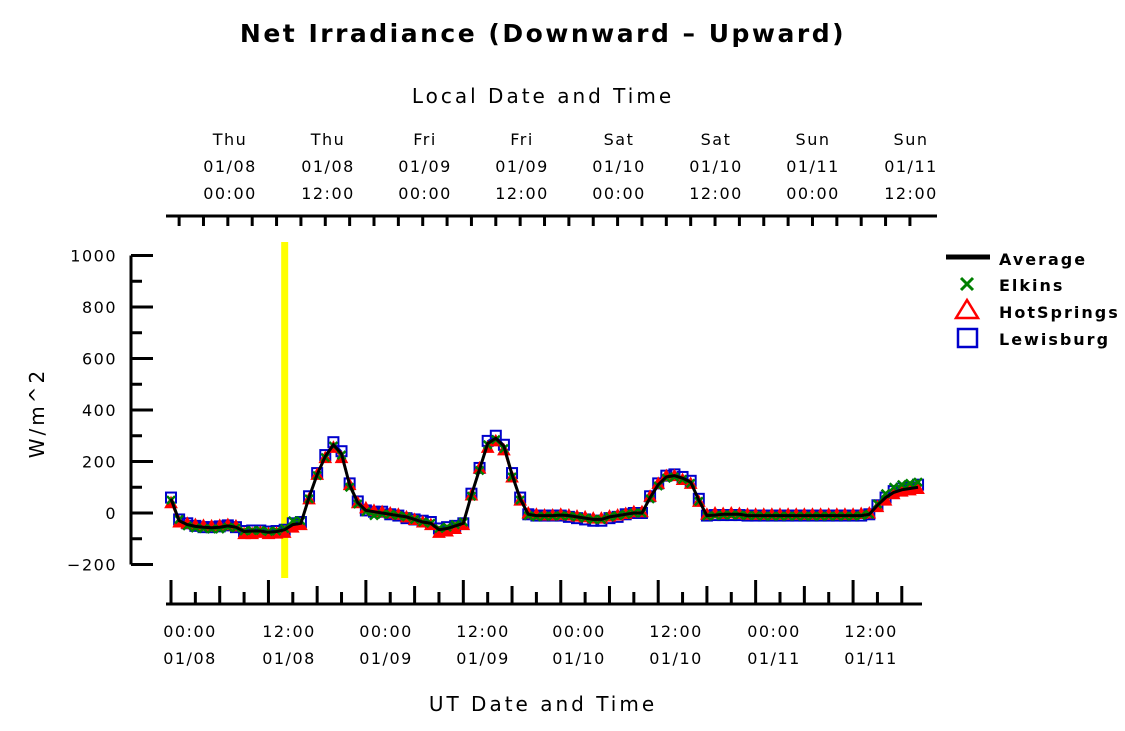 The width and height of the screenshot is (1125, 731). What do you see at coordinates (1059, 312) in the screenshot?
I see `legend-label-hotsprings: HotSprings` at bounding box center [1059, 312].